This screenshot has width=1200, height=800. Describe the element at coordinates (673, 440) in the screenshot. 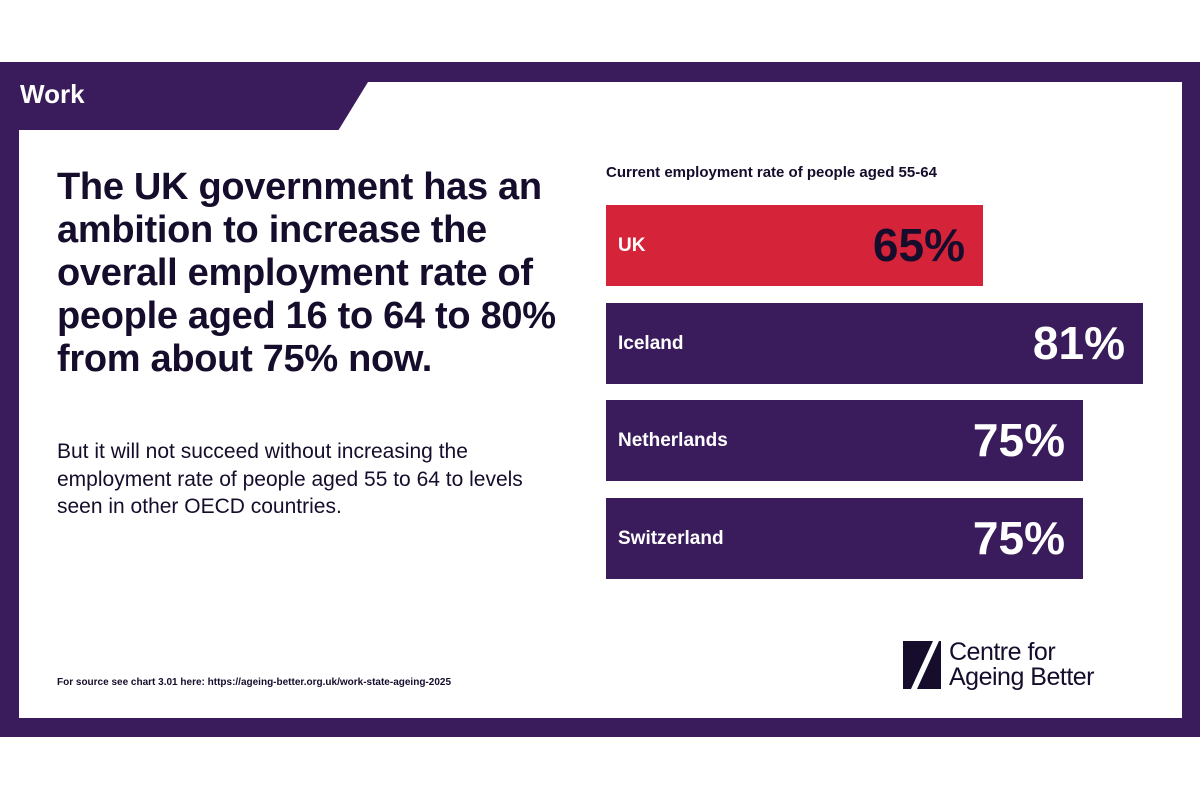

I see `bar-category-label: Netherlands` at that location.